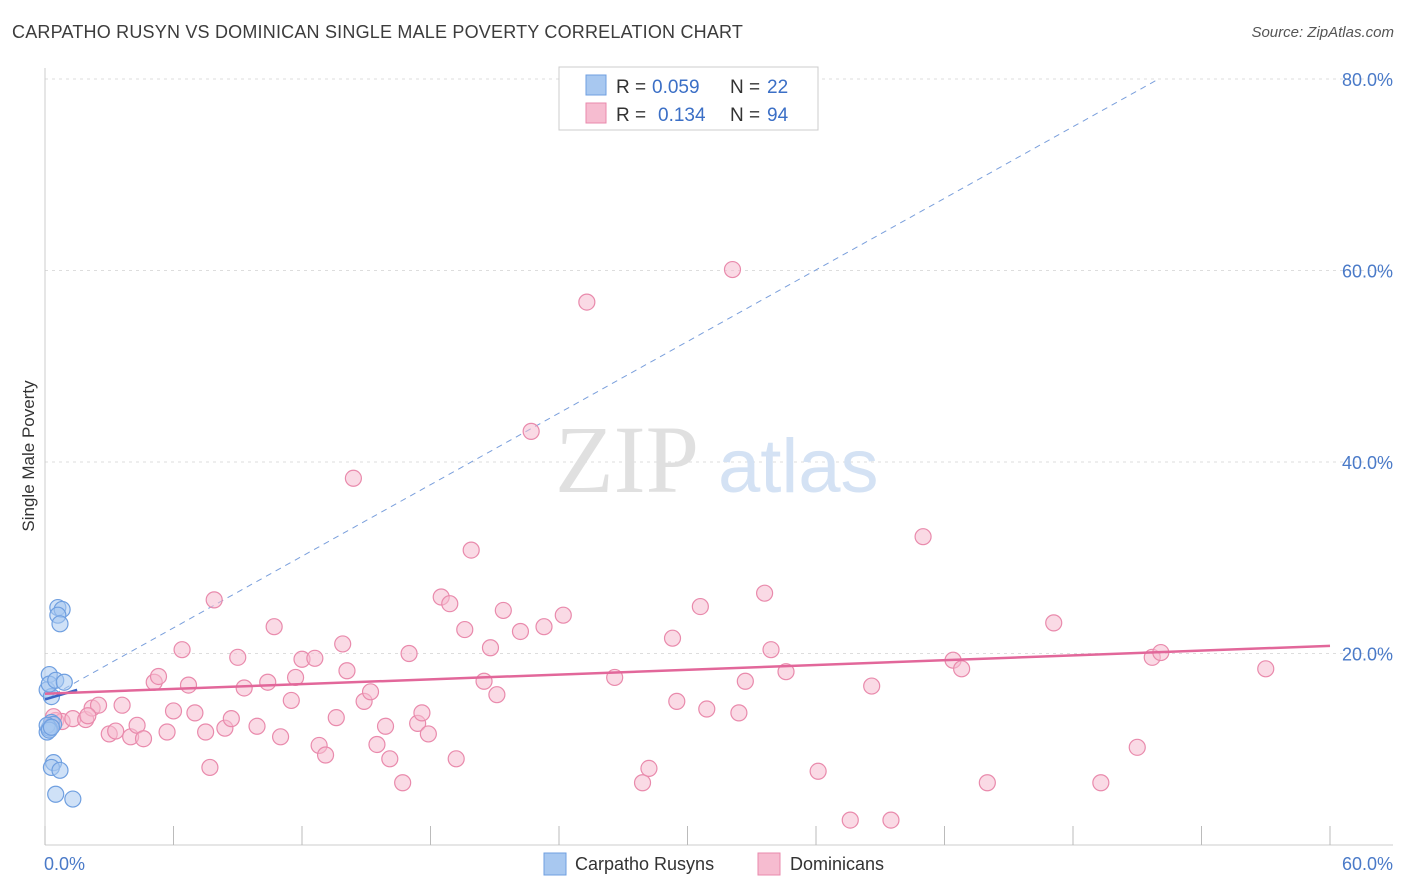 Image resolution: width=1406 pixels, height=892 pixels. I want to click on bottom-legend: Carpatho Rusyns Dominicans, so click(713, 864).